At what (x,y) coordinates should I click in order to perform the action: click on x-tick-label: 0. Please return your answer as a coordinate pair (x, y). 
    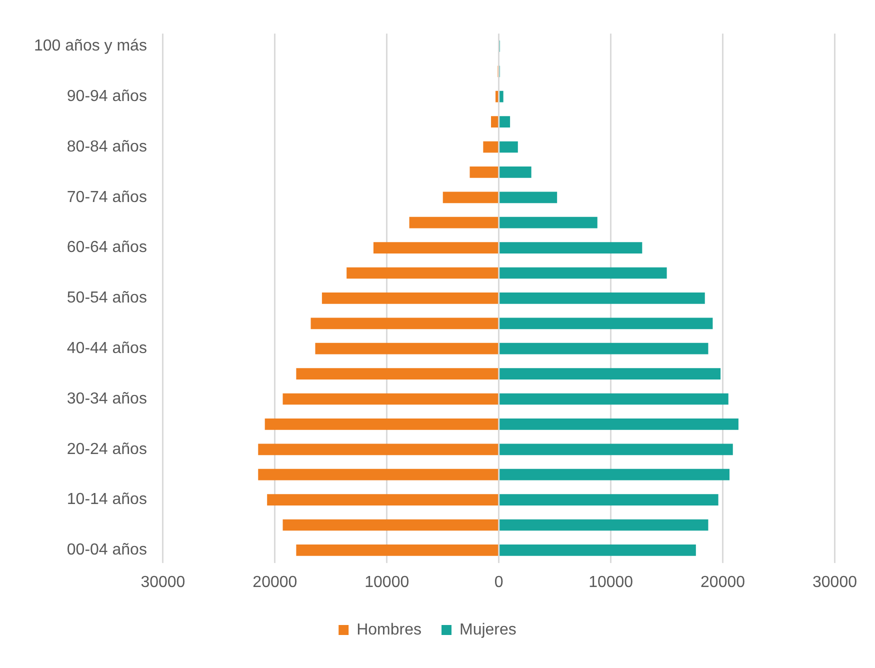
    Looking at the image, I should click on (499, 582).